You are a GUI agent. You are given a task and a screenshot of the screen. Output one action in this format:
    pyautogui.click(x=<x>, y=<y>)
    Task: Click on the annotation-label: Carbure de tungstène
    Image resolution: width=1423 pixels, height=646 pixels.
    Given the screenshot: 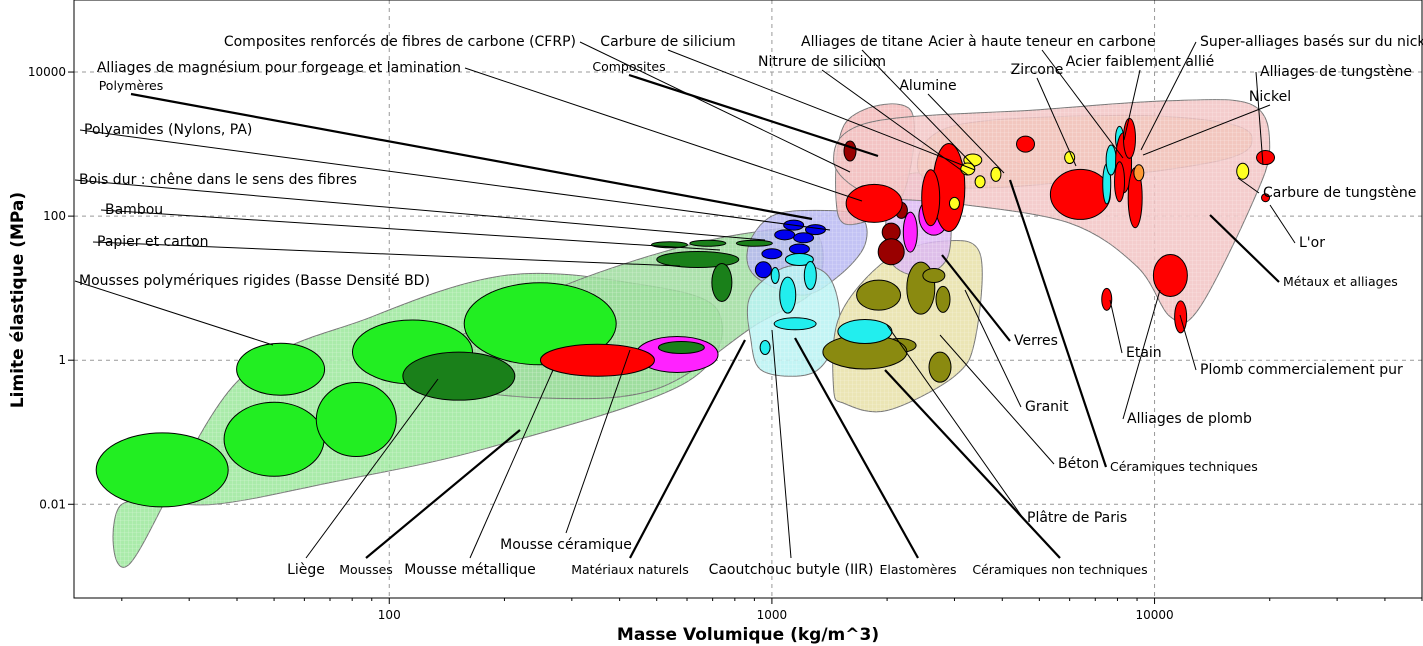 What is the action you would take?
    pyautogui.click(x=1339, y=193)
    